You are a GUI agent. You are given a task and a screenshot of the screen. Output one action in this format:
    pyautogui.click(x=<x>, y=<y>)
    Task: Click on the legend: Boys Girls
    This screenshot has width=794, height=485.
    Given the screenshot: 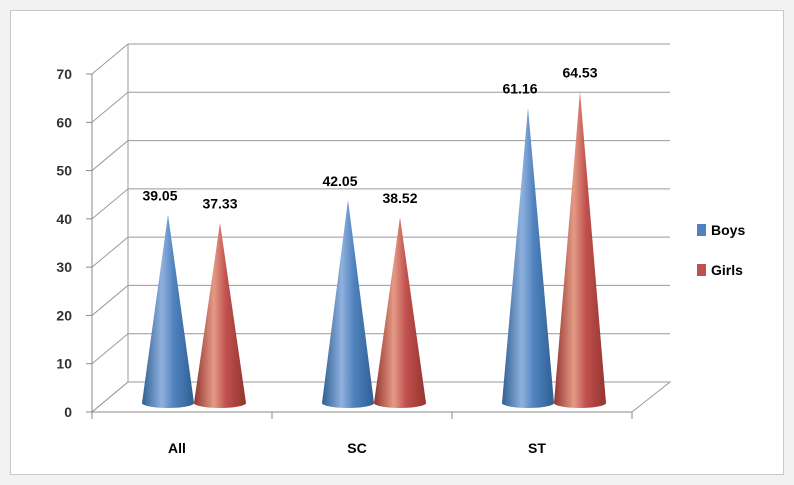 What is the action you would take?
    pyautogui.click(x=721, y=250)
    